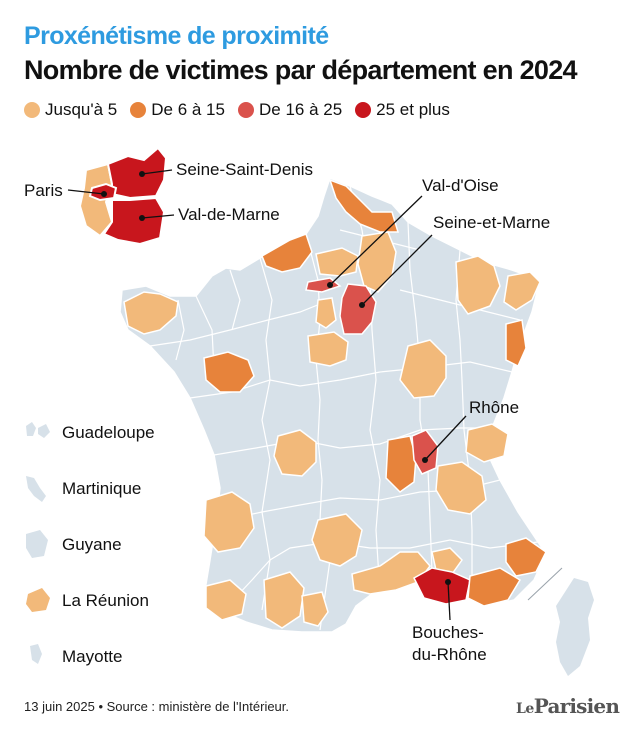 The image size is (622, 740). Describe the element at coordinates (326, 313) in the screenshot. I see `dept-yvelines` at that location.